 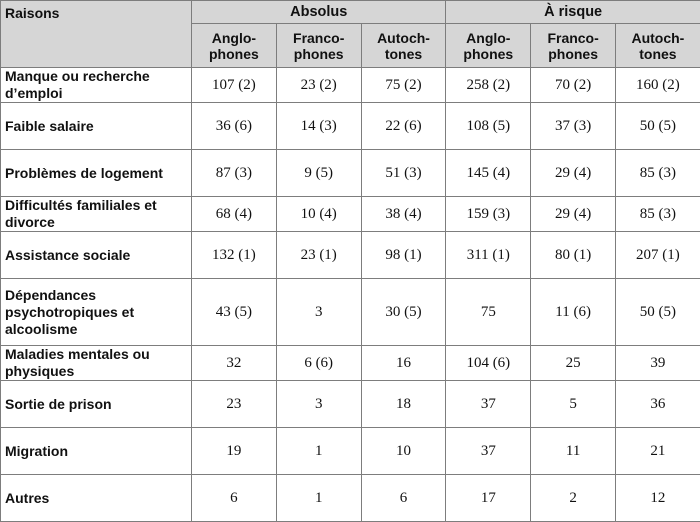 I want to click on value-cell: 30 (5), so click(x=403, y=312).